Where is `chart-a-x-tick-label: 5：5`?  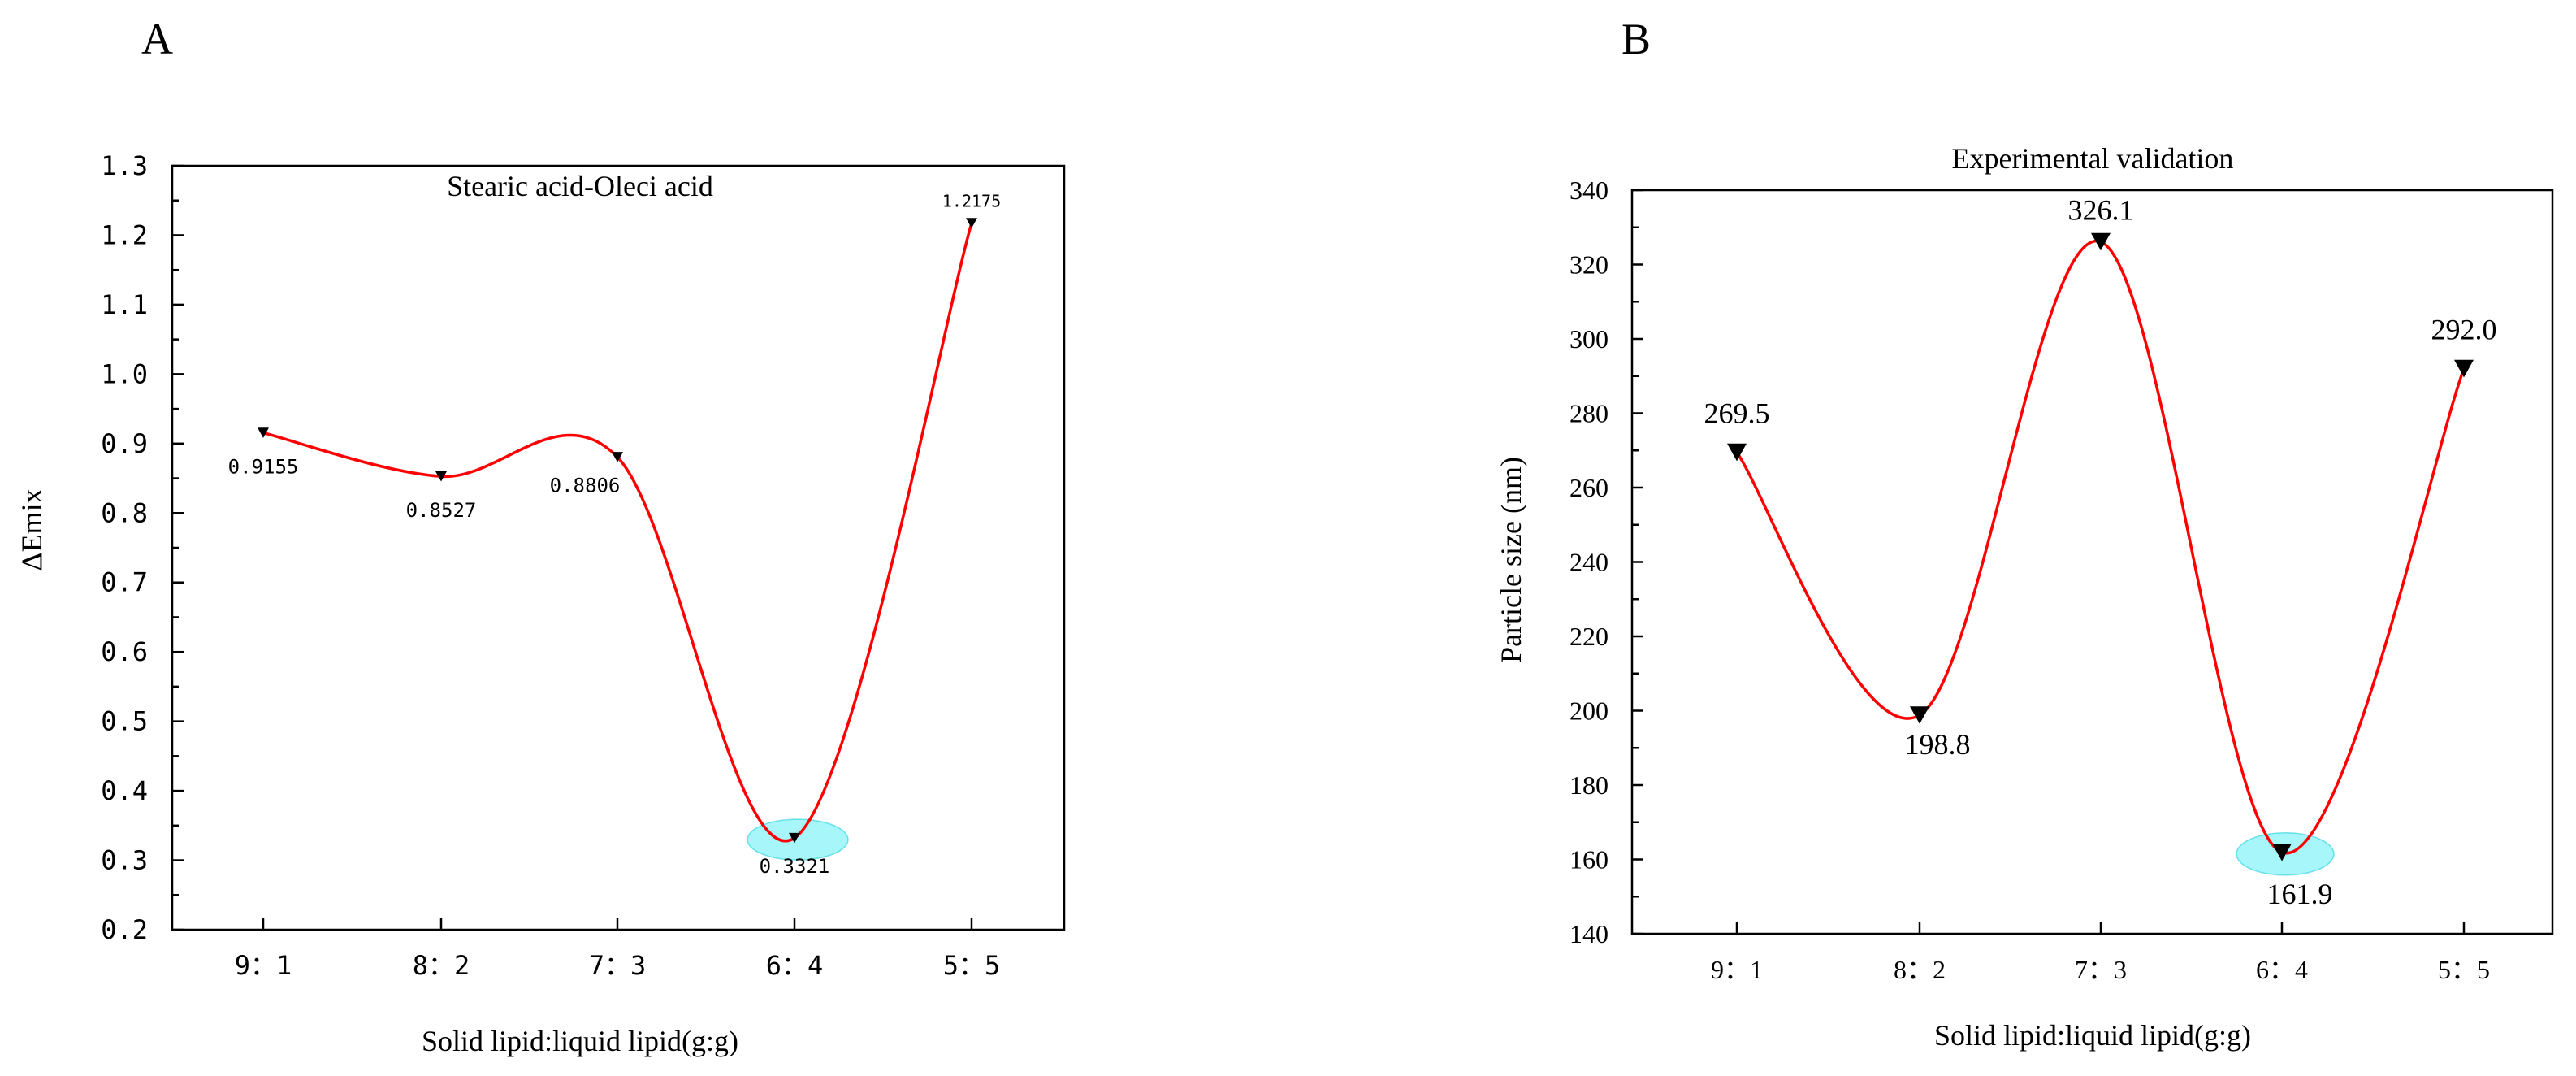 chart-a-x-tick-label: 5：5 is located at coordinates (972, 965).